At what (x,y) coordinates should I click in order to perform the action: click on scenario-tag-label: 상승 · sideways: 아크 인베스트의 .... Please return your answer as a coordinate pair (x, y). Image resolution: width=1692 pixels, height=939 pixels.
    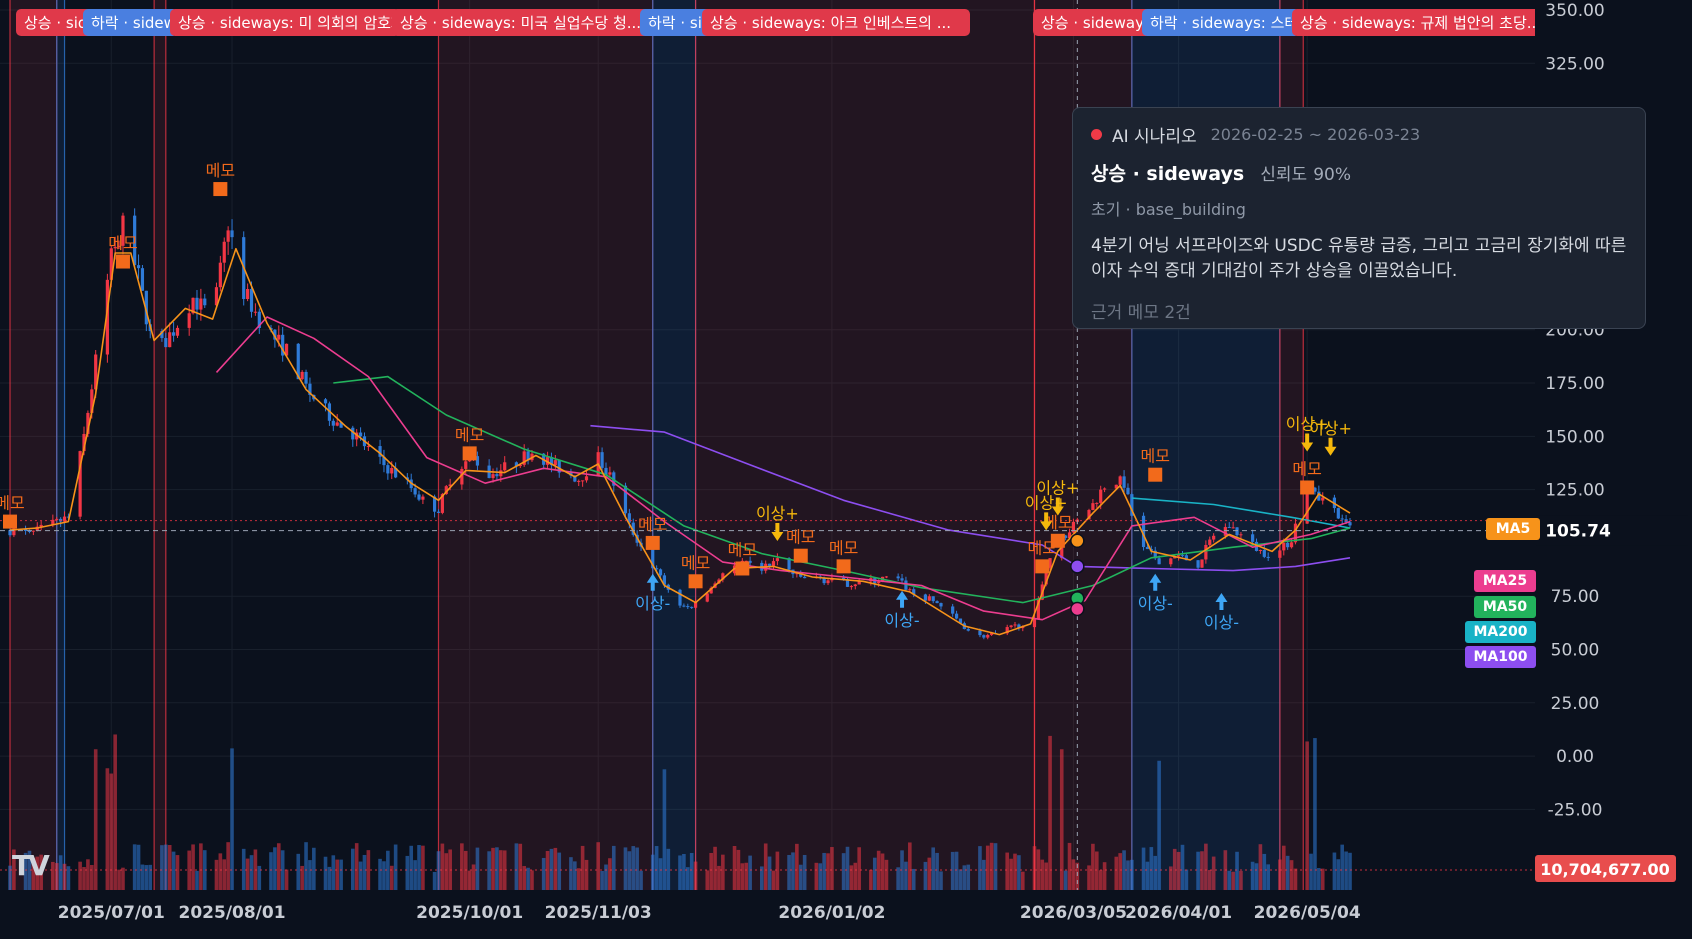
    Looking at the image, I should click on (830, 23).